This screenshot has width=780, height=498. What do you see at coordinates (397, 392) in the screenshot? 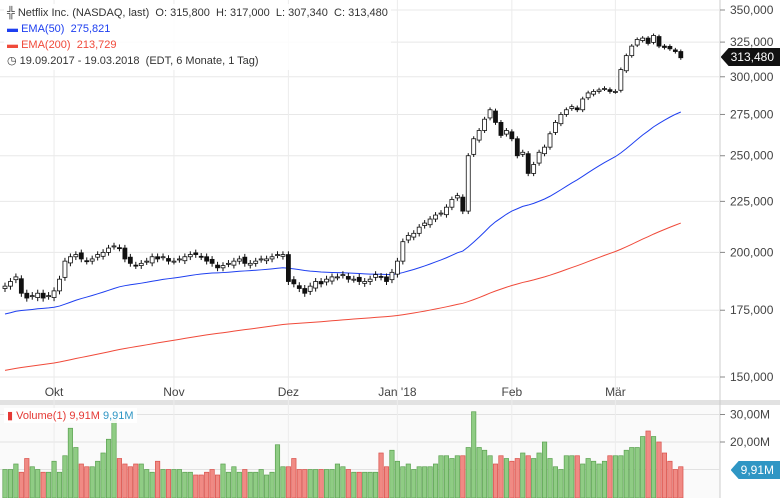
I see `x-tick-label: Jan '18` at bounding box center [397, 392].